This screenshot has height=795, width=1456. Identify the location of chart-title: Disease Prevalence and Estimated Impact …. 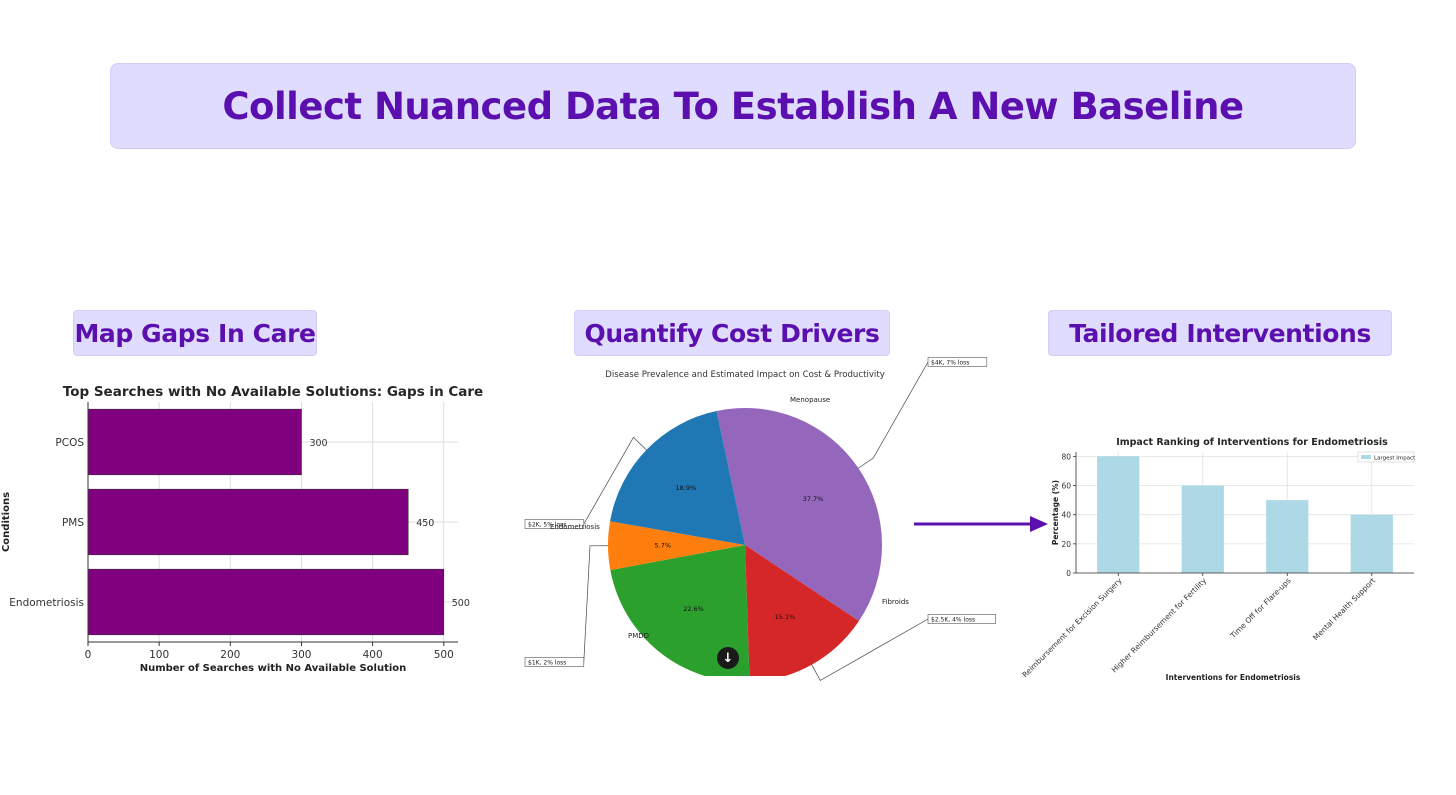
(745, 375).